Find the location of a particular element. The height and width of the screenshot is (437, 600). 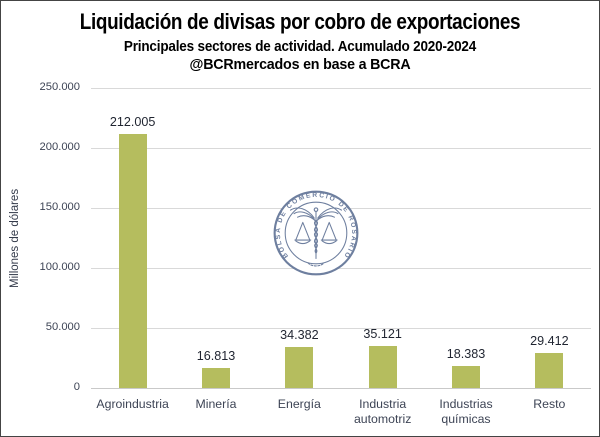

bar-miner-a is located at coordinates (216, 377).